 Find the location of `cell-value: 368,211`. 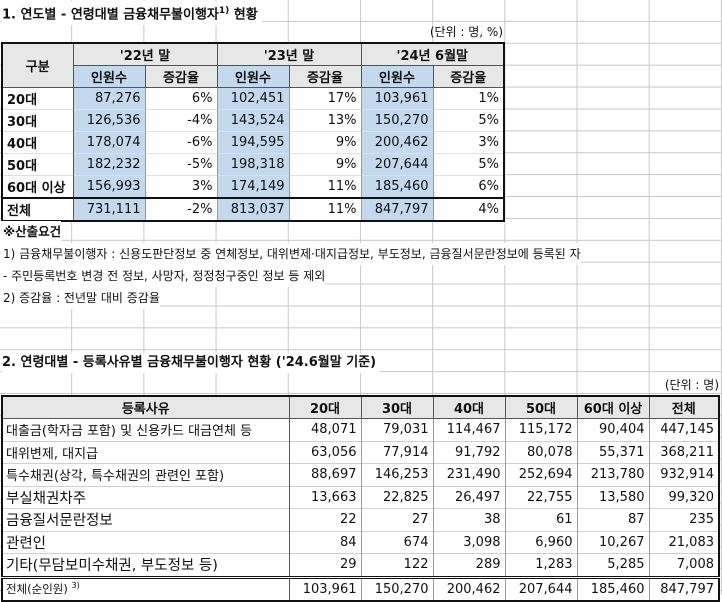

cell-value: 368,211 is located at coordinates (684, 452).